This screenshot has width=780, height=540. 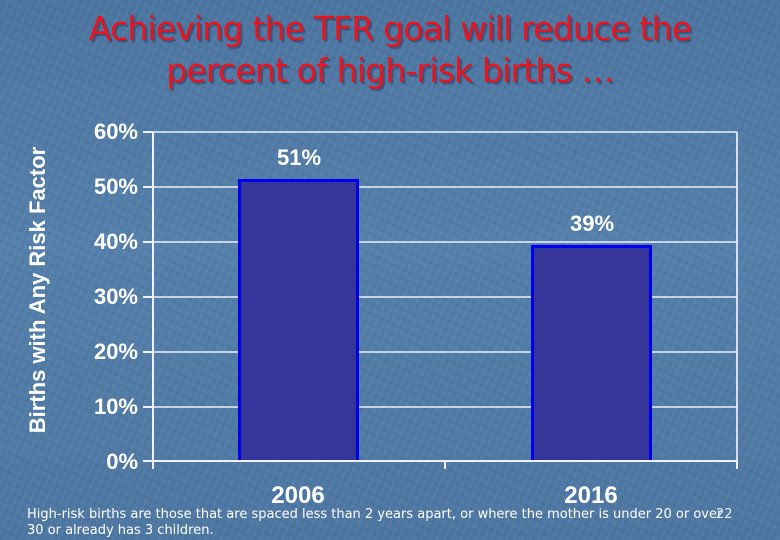 What do you see at coordinates (115, 406) in the screenshot?
I see `y-tick-label: 10%` at bounding box center [115, 406].